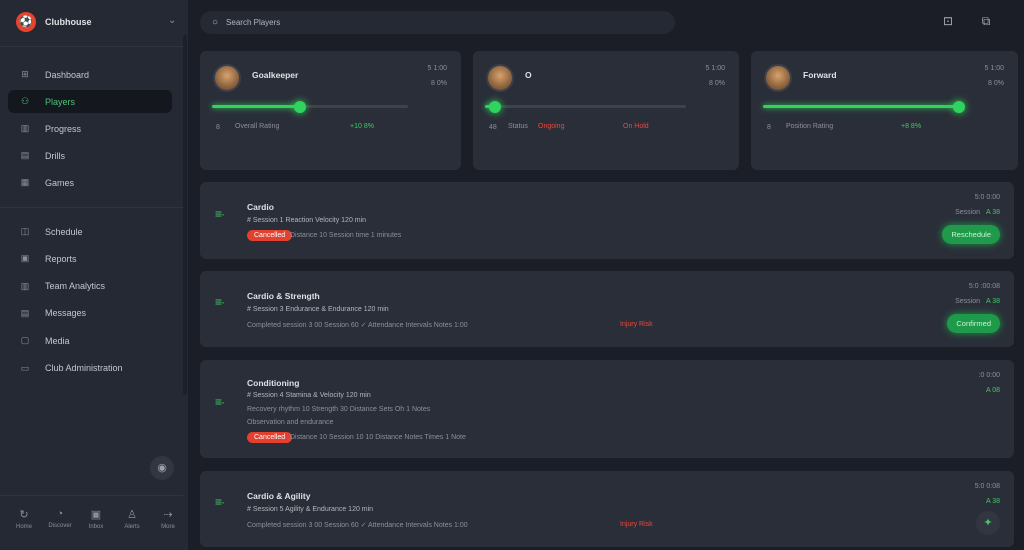 The width and height of the screenshot is (1024, 550). Describe the element at coordinates (25, 285) in the screenshot. I see `bar-icon: ▥` at that location.